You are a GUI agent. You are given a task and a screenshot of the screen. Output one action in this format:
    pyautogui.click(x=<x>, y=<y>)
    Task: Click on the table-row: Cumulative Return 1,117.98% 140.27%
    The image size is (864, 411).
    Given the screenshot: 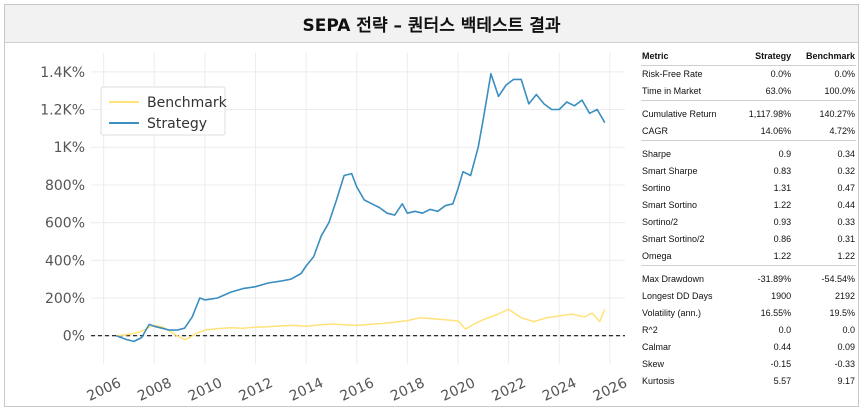 What is the action you would take?
    pyautogui.click(x=748, y=114)
    